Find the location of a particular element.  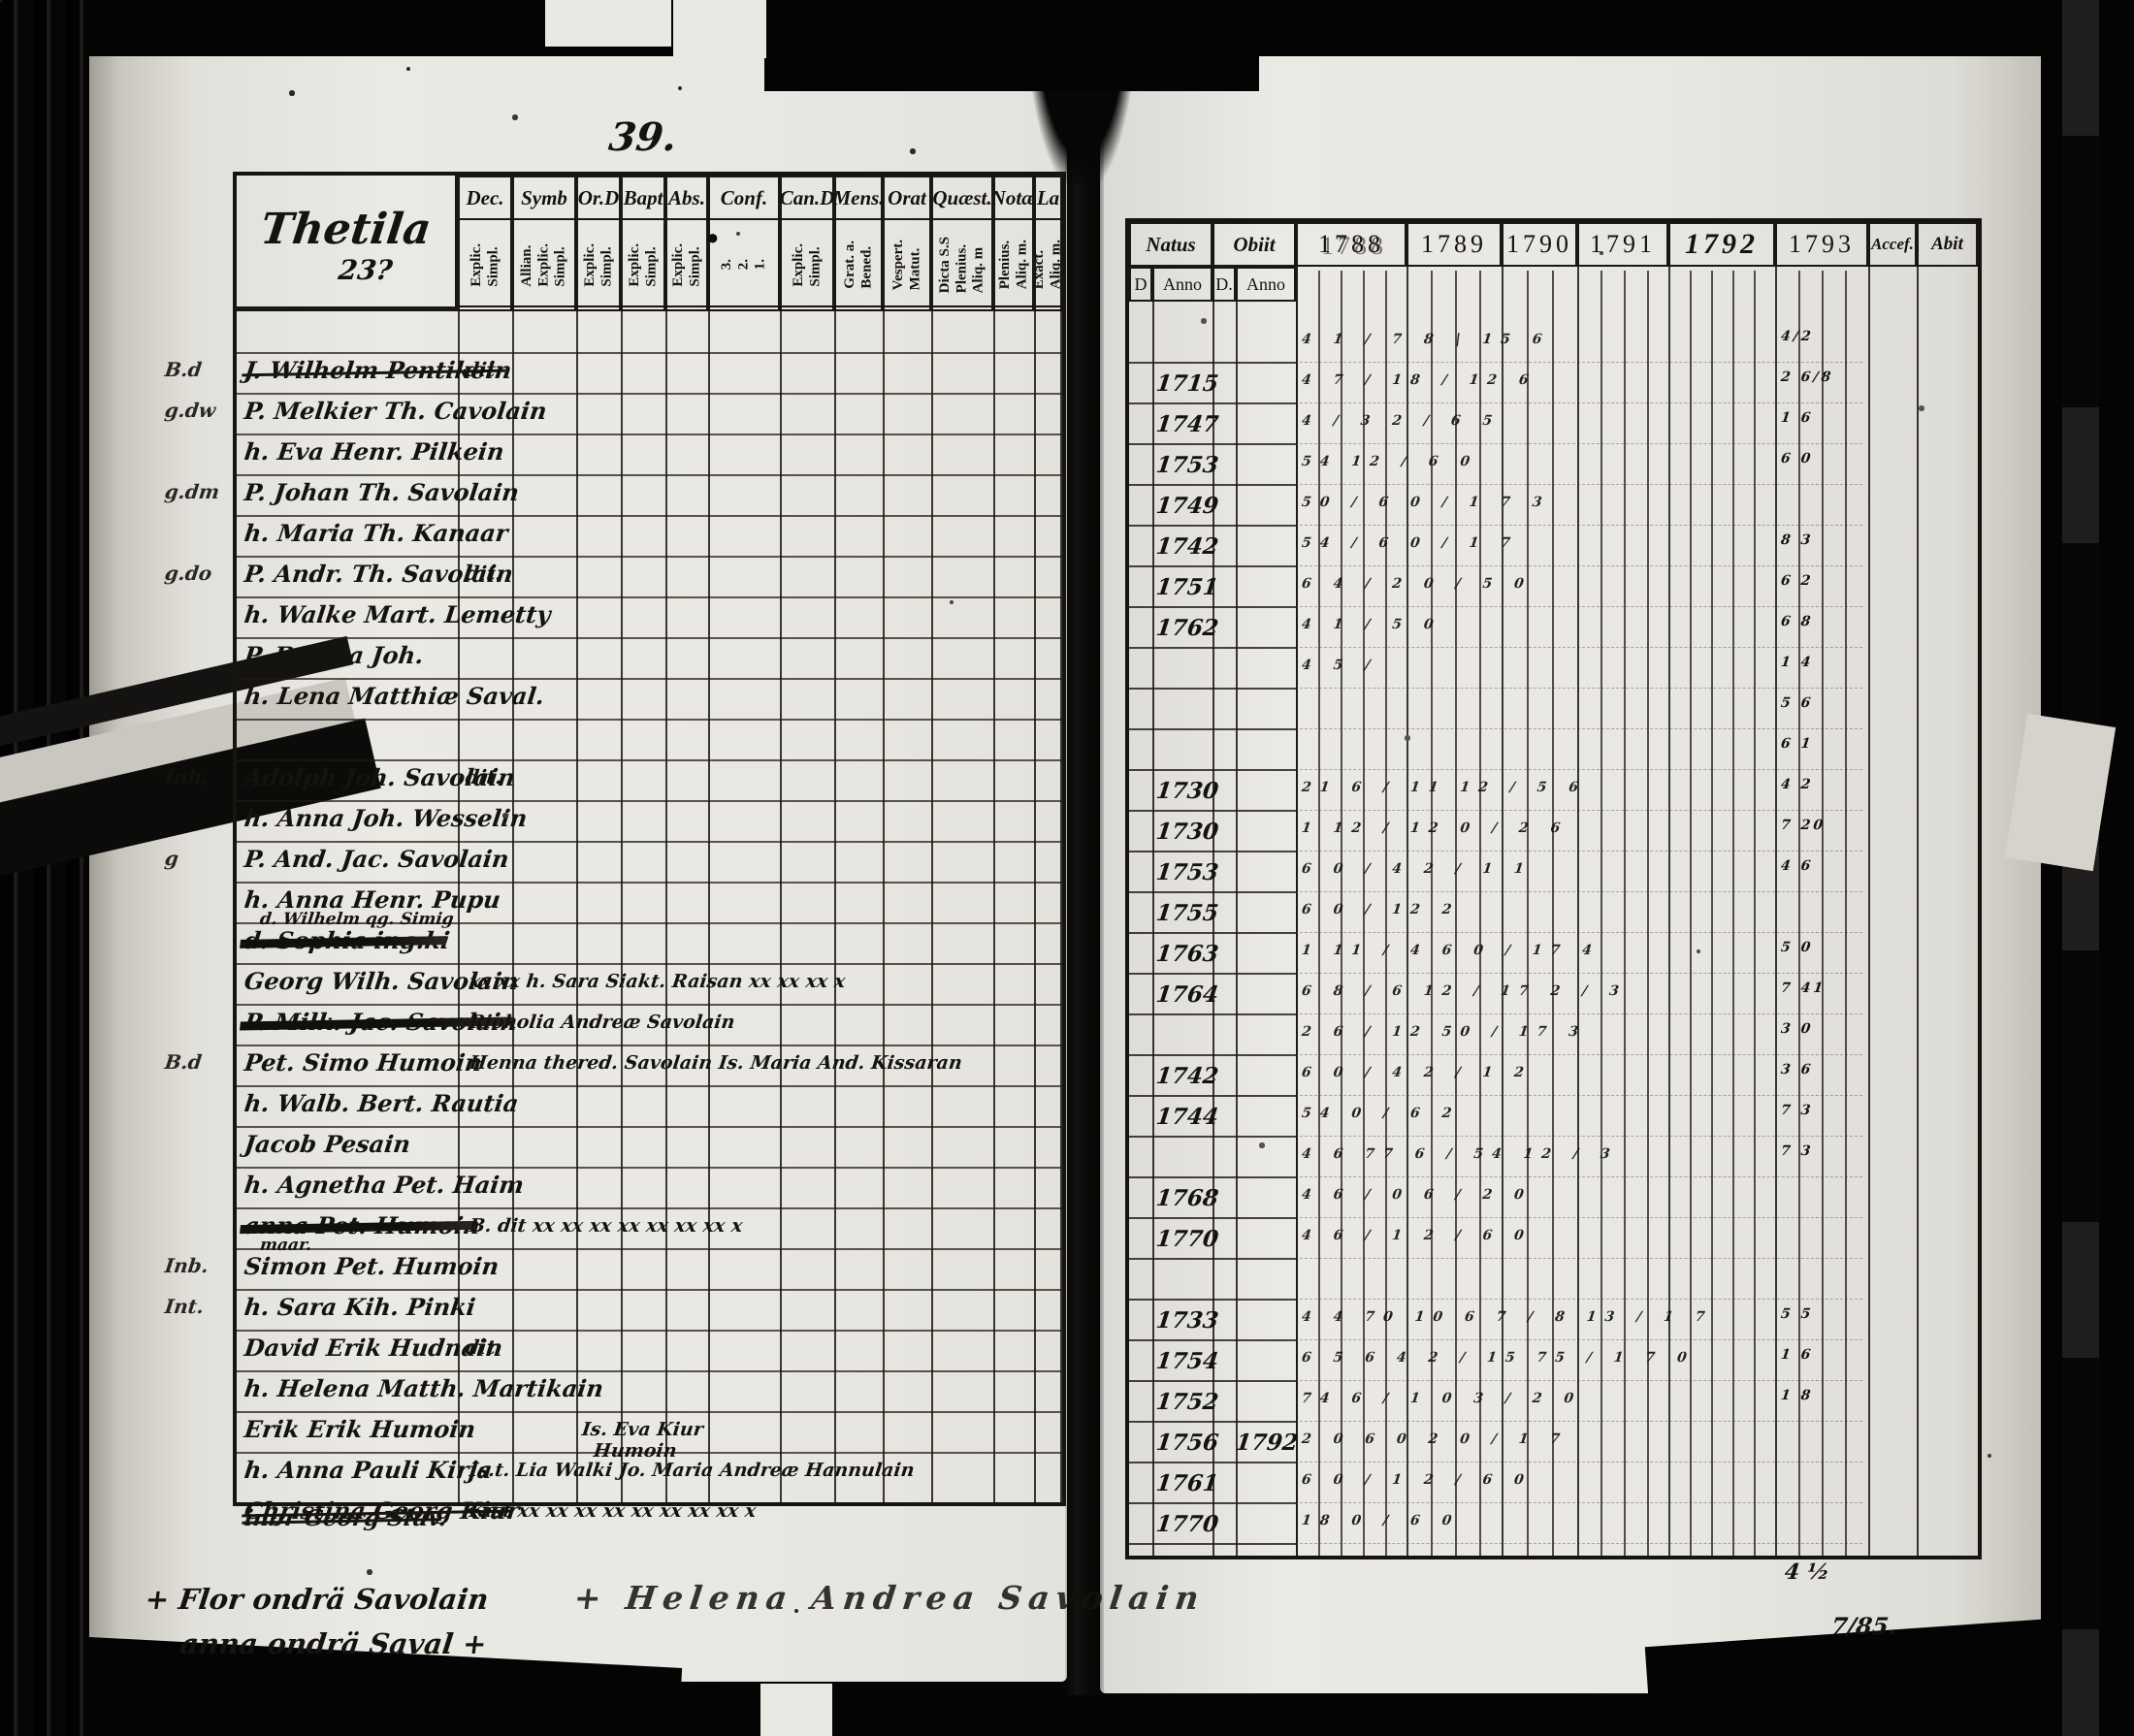

footnote-3: + Helena Andrea Savolain is located at coordinates (889, 1598).